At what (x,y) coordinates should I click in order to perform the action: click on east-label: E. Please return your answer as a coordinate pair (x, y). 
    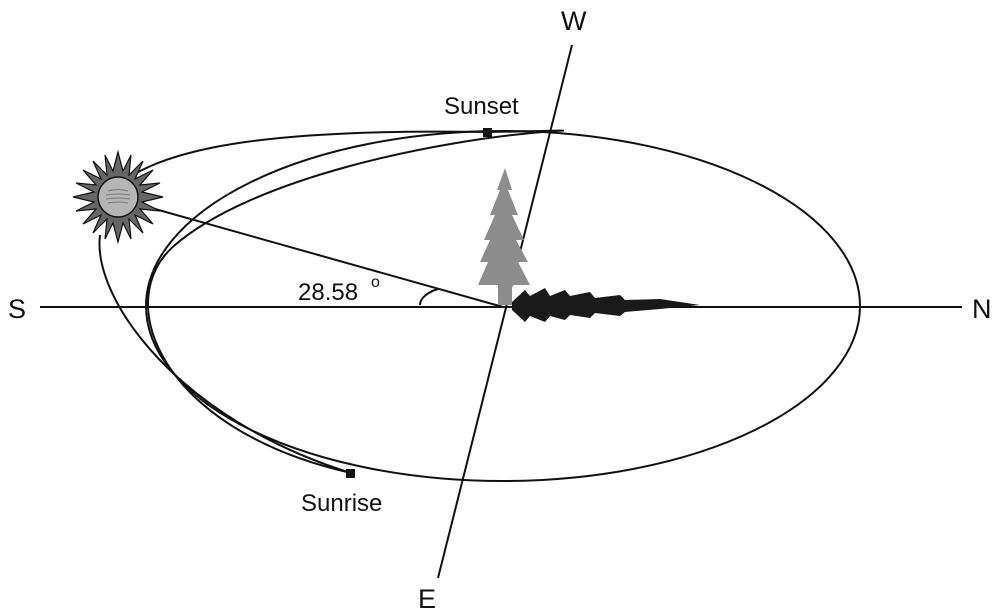
    Looking at the image, I should click on (427, 599).